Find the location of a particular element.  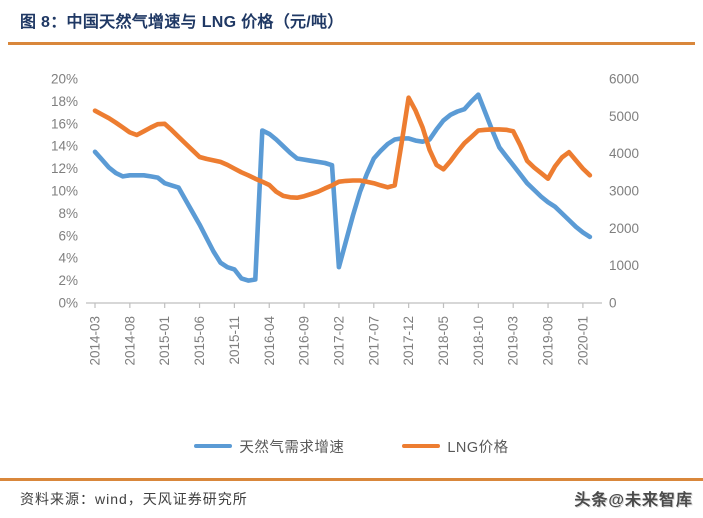

x-tick-label: 2019-08 is located at coordinates (548, 341).